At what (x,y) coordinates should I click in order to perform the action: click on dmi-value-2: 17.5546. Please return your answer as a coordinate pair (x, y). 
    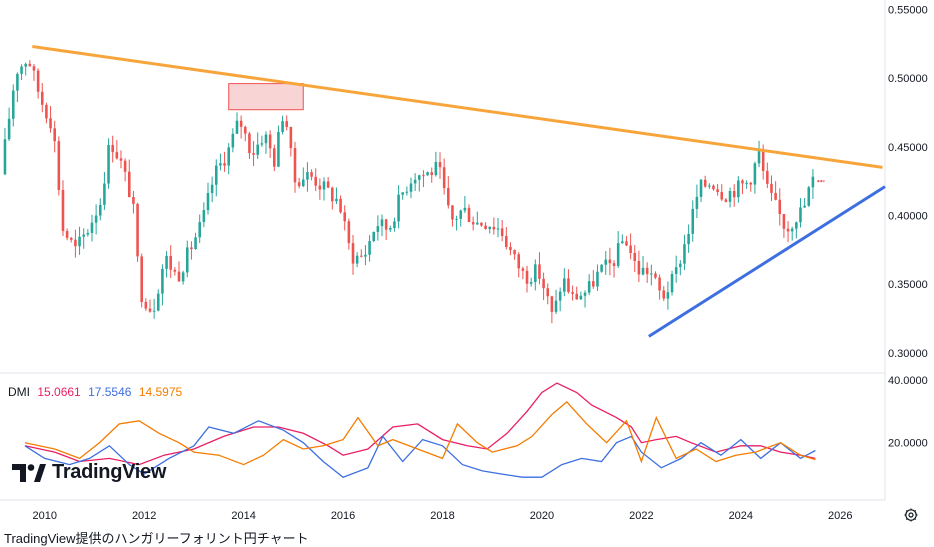
    Looking at the image, I should click on (110, 392).